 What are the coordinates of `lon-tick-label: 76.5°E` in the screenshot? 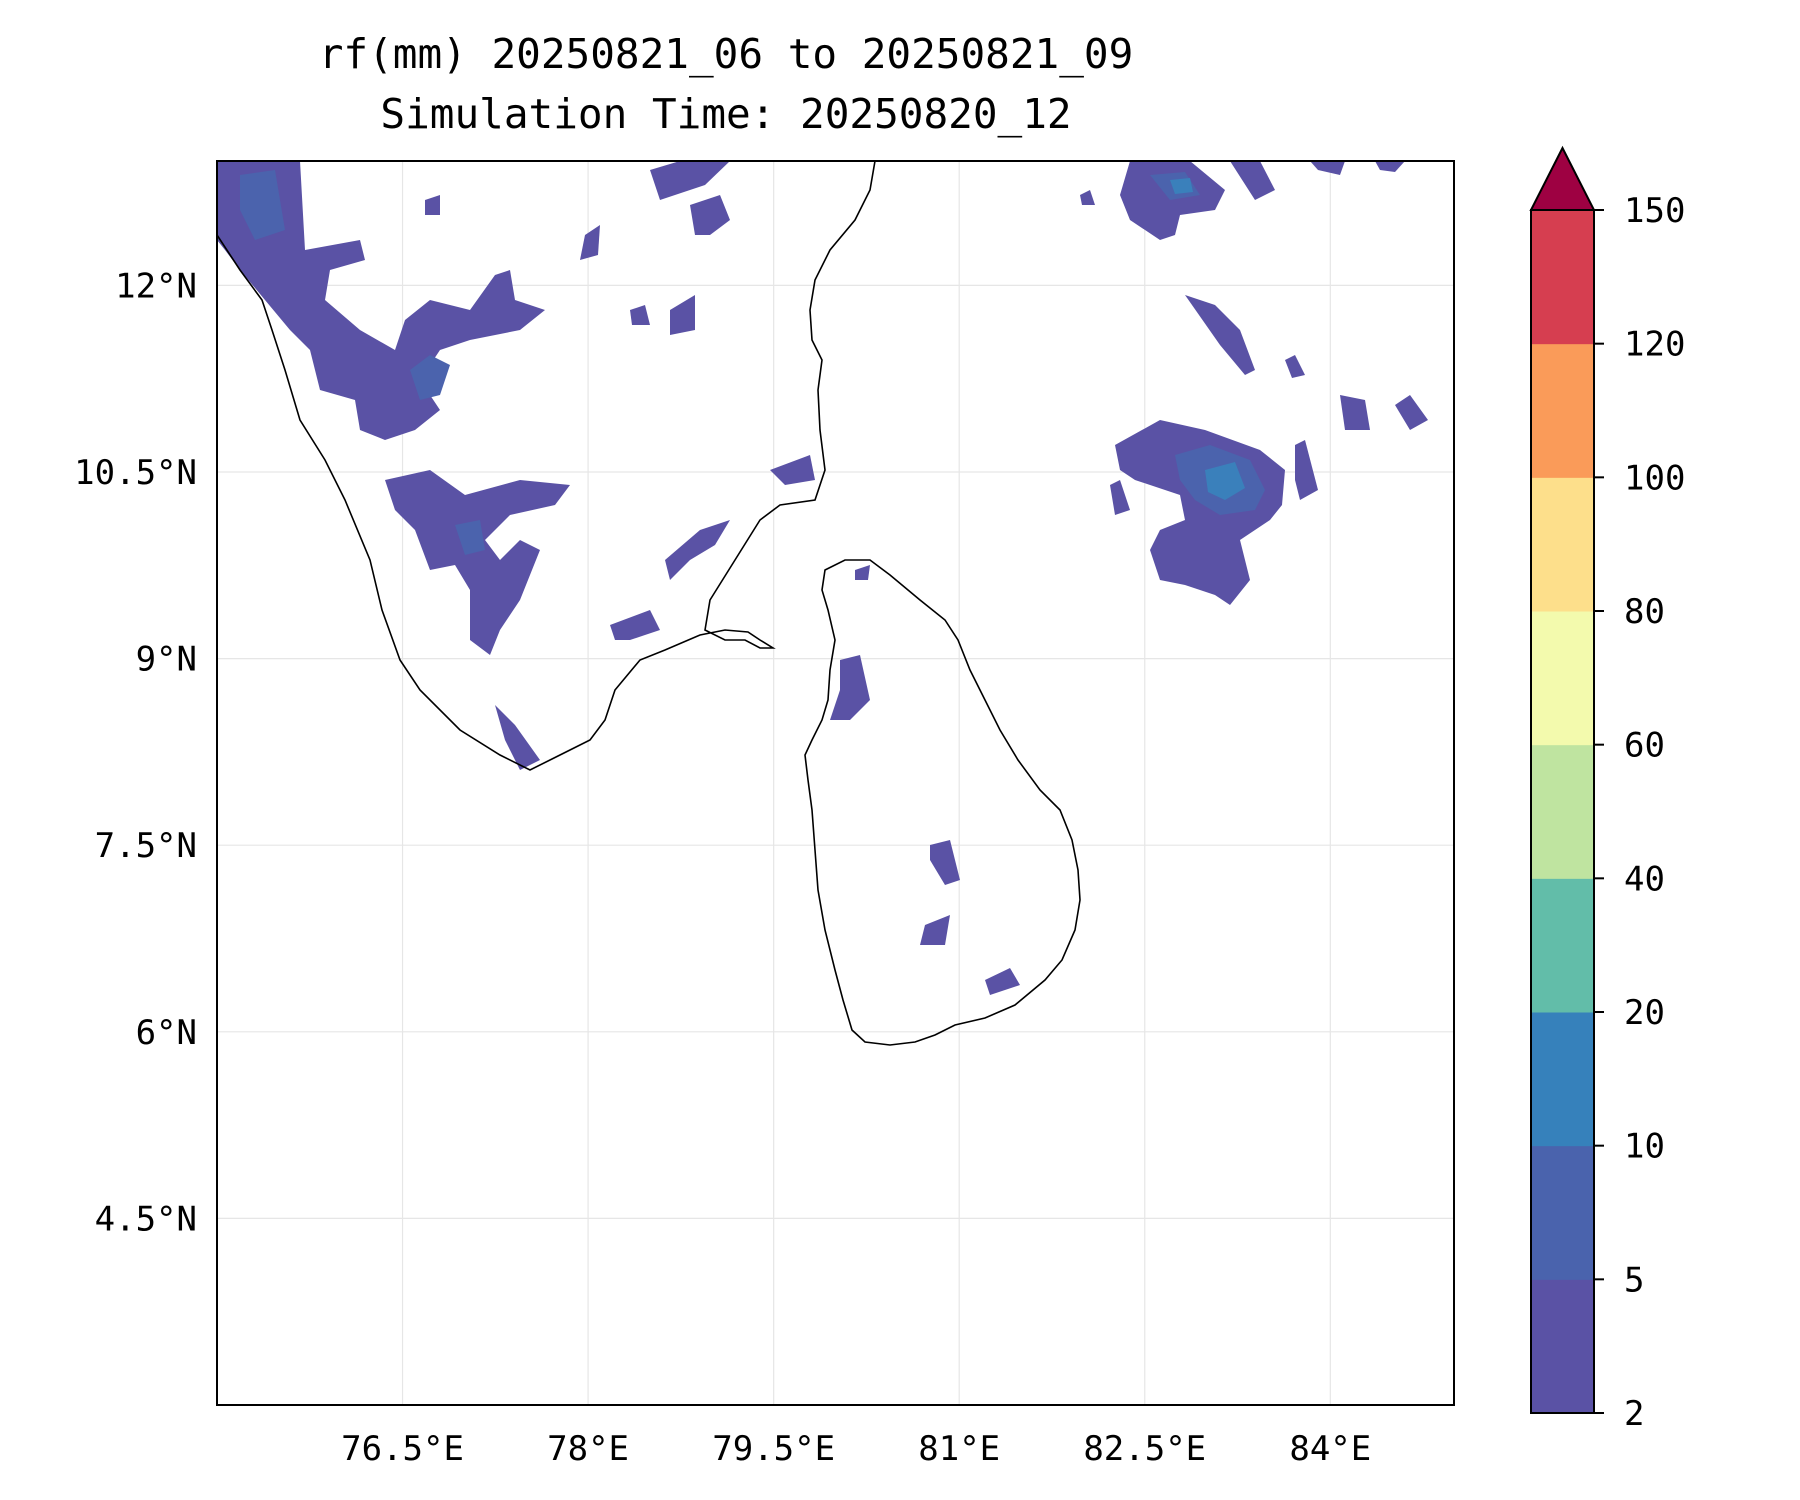 It's located at (402, 1449).